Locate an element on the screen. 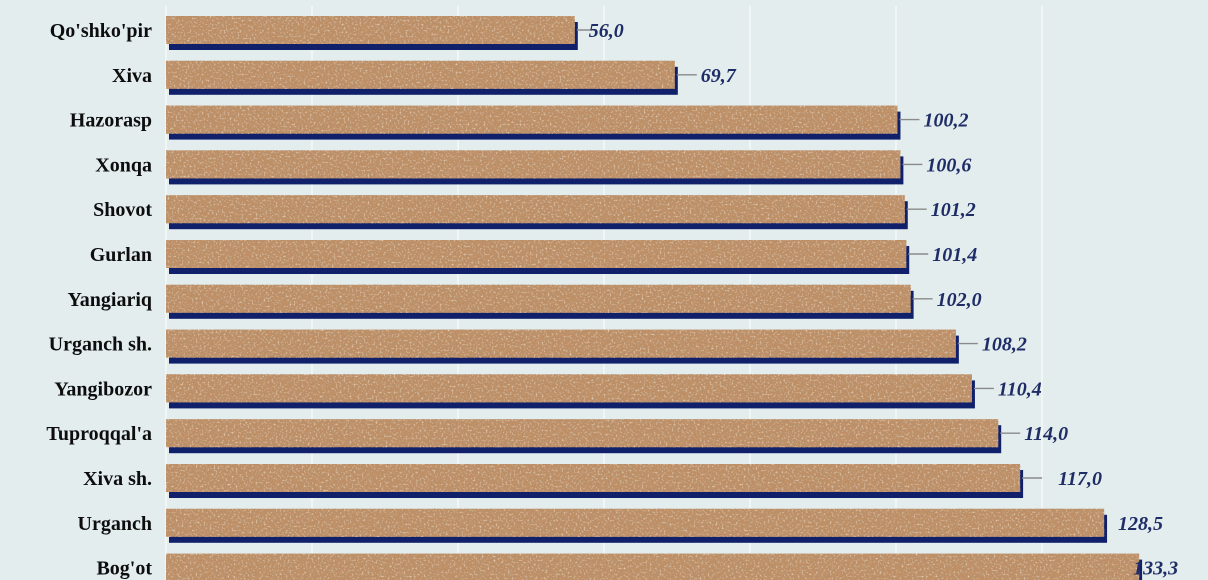  category-label: Urganch sh. is located at coordinates (100, 345).